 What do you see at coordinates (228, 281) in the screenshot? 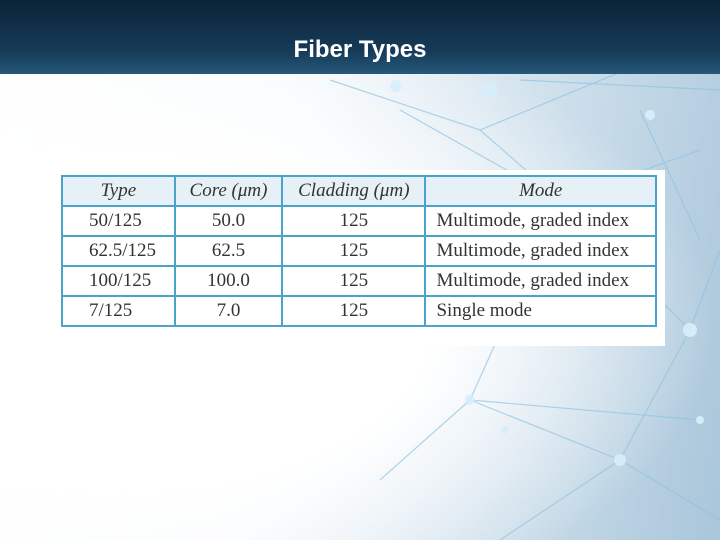
I see `table-cell: 100.0` at bounding box center [228, 281].